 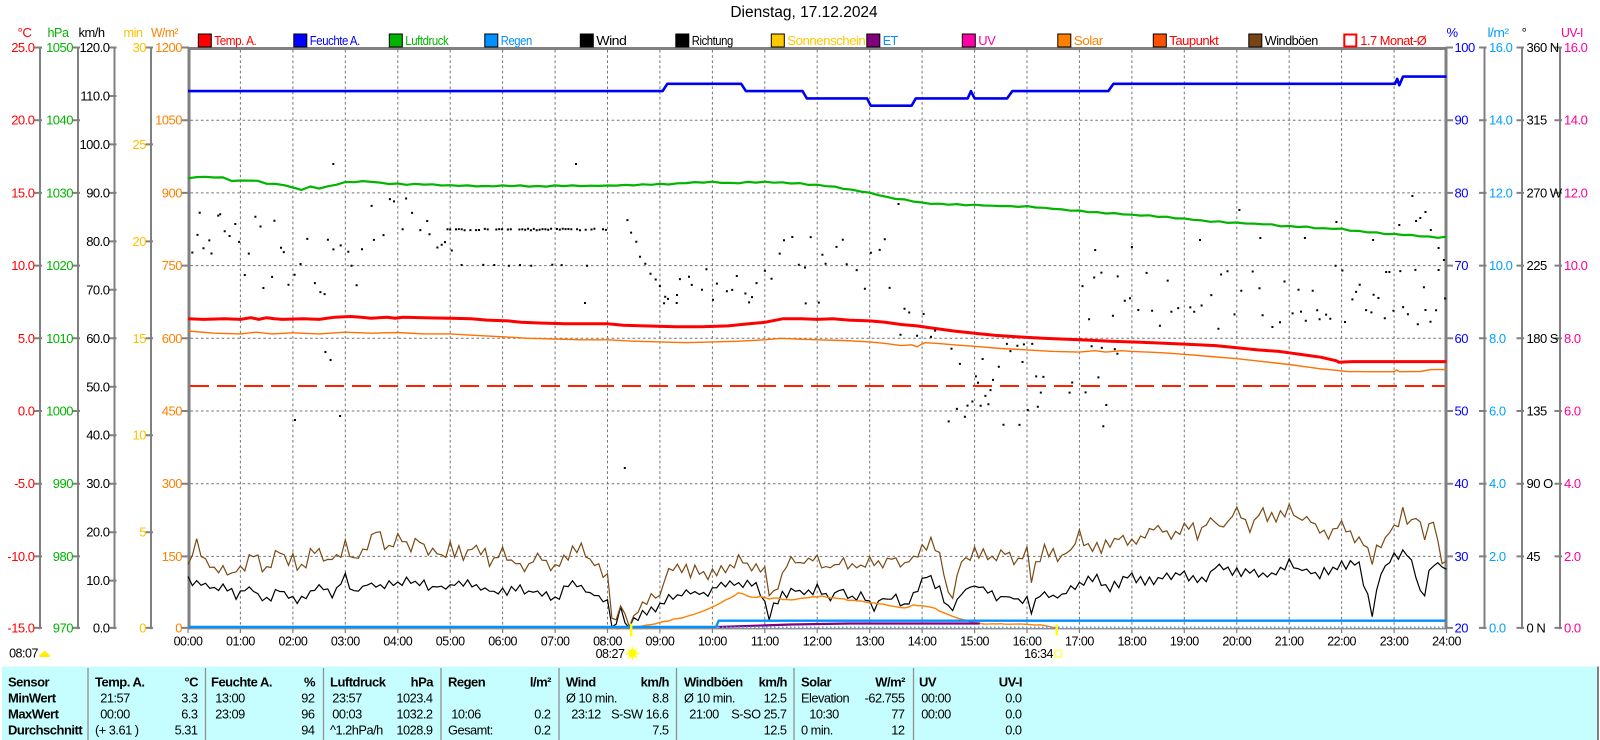 What do you see at coordinates (890, 40) in the screenshot?
I see `svg-text: ET` at bounding box center [890, 40].